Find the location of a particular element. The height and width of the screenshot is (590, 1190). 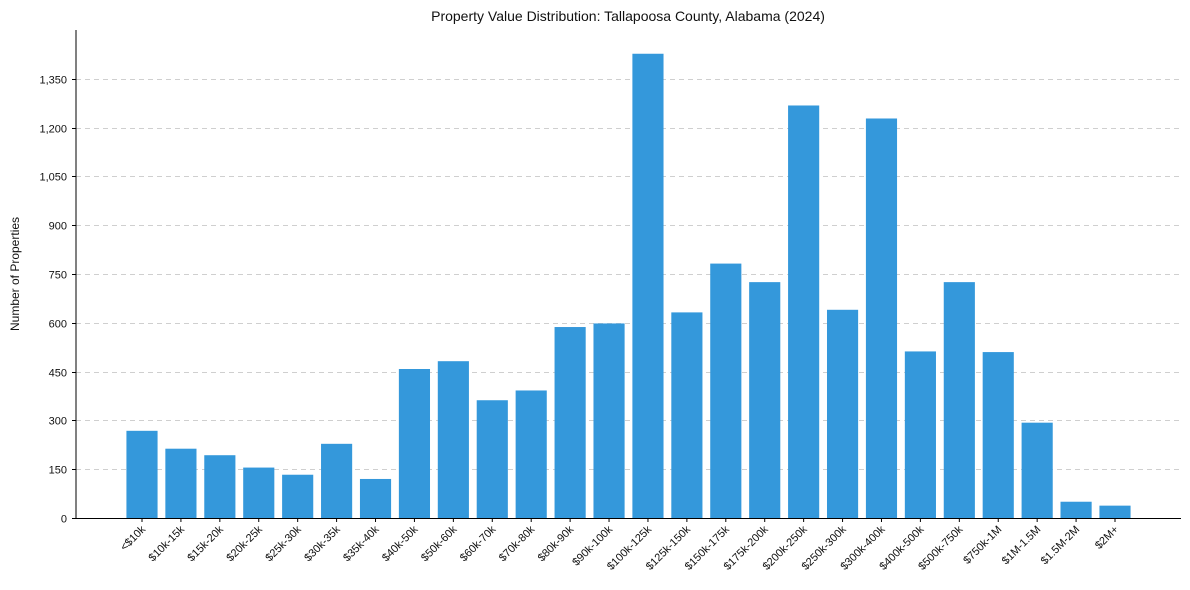

y-tick-label: 0 is located at coordinates (64, 520).